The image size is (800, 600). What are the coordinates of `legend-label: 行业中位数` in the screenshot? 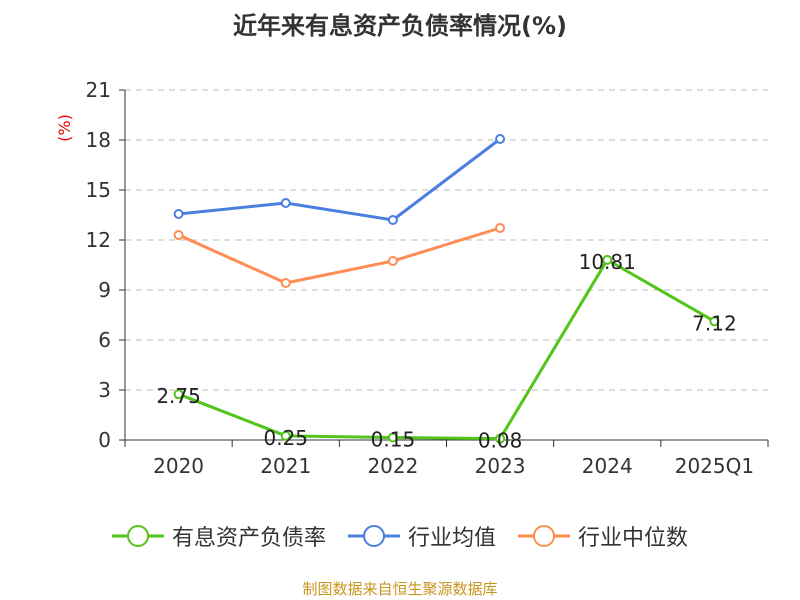 It's located at (633, 538).